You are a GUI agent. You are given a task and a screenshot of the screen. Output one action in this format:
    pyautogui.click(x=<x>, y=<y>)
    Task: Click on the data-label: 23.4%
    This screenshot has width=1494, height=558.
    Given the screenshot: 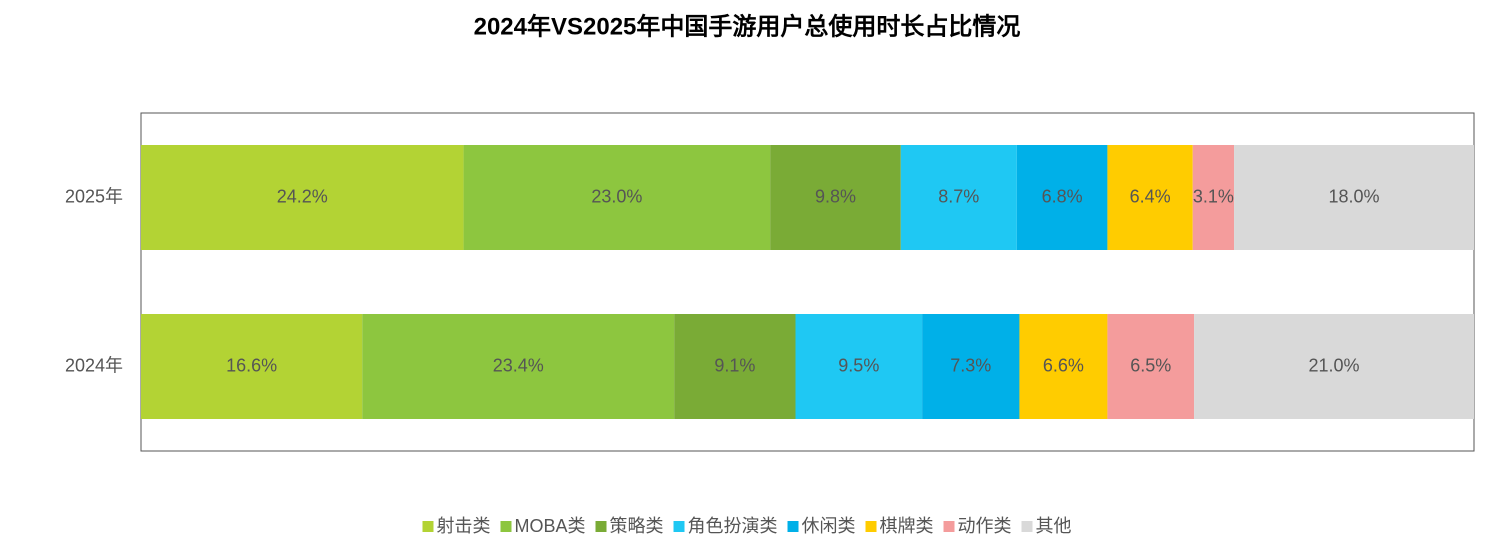 What is the action you would take?
    pyautogui.click(x=518, y=365)
    